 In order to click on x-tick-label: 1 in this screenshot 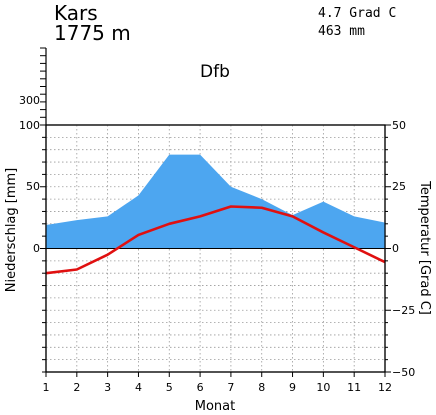, I will do `click(46, 387)`.